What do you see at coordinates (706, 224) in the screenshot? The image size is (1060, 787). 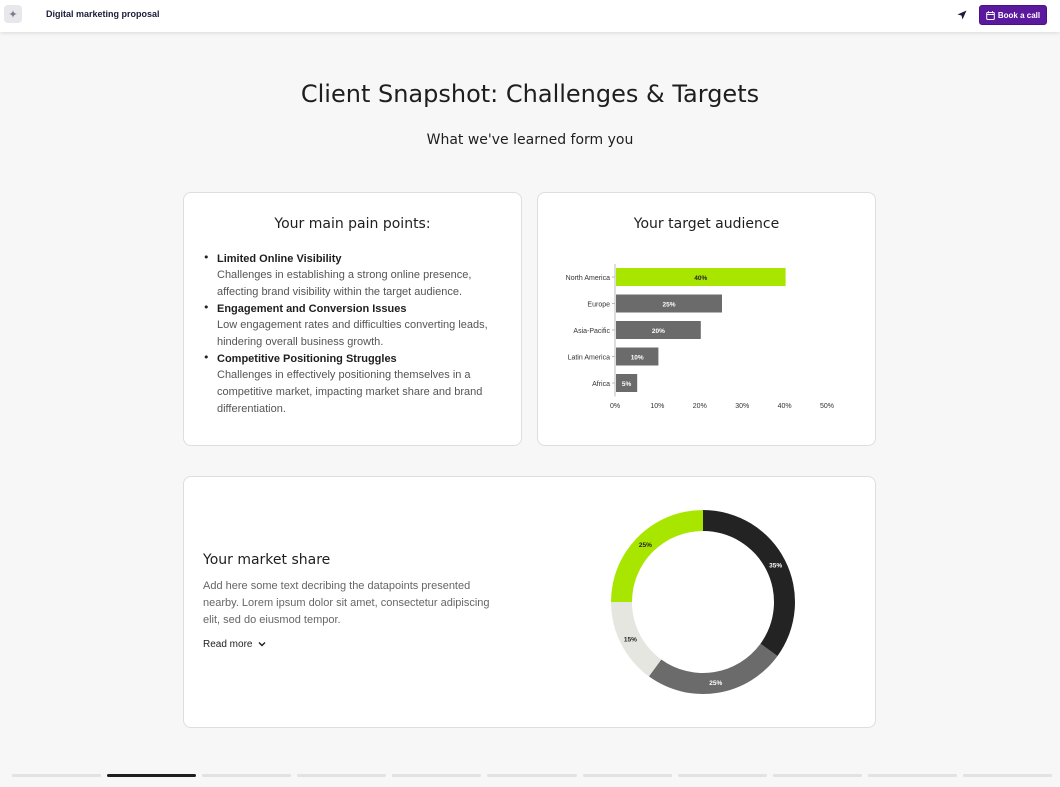 I see `target-audience-title: Your target audience` at bounding box center [706, 224].